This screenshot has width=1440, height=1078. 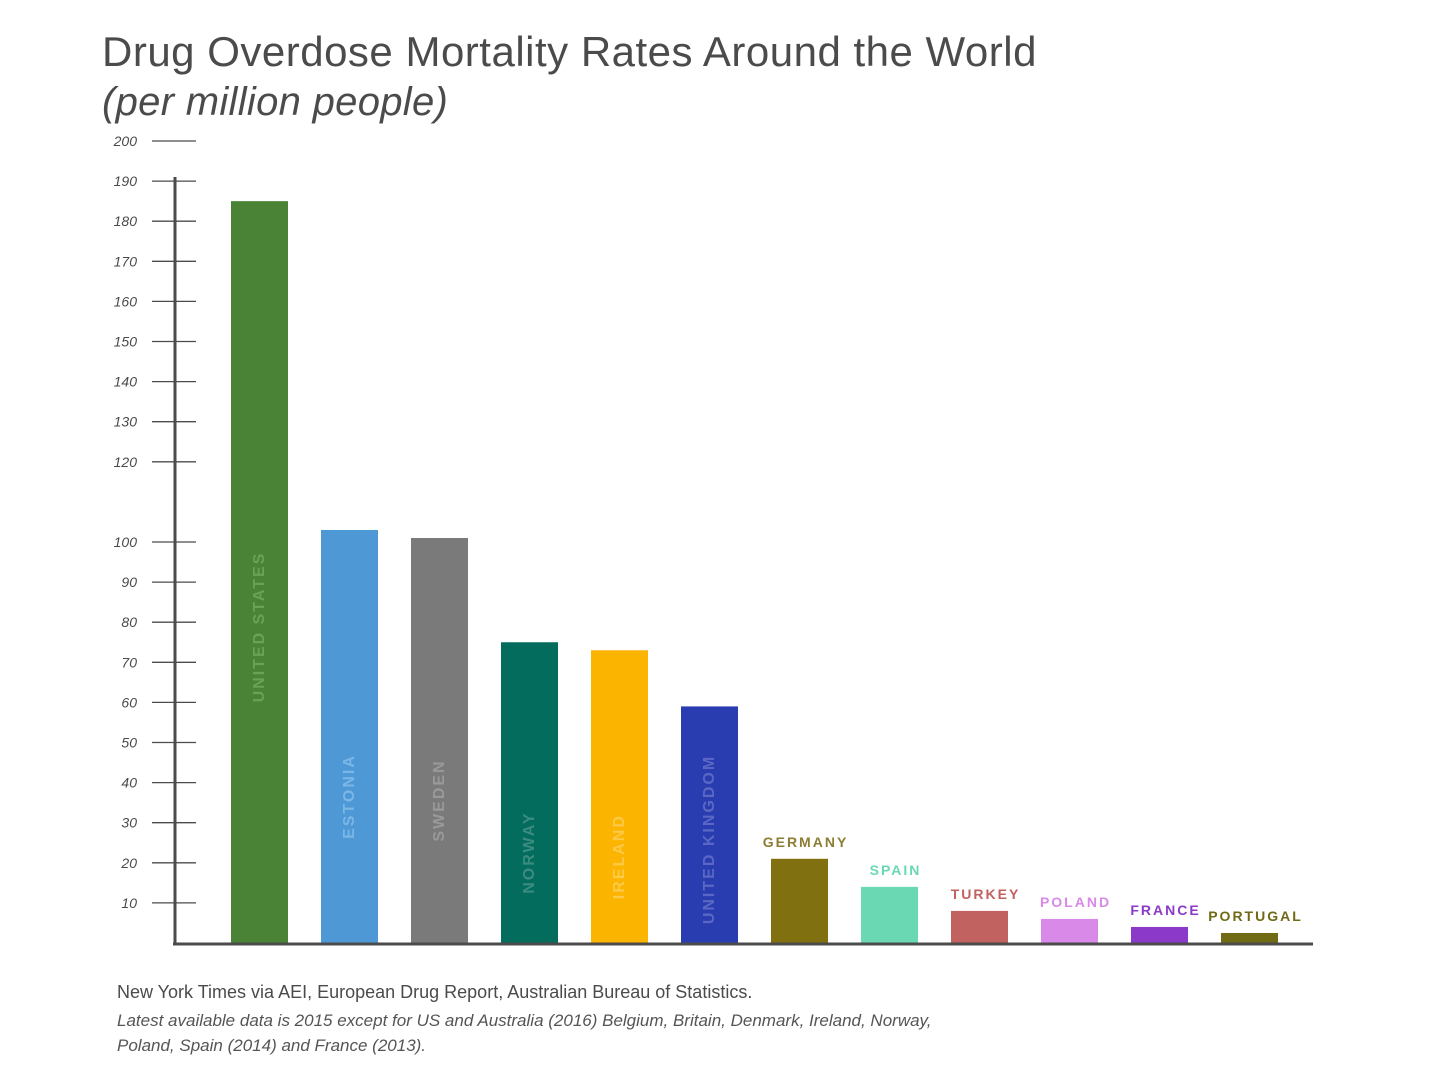 I want to click on bar-label: PORTUGAL, so click(x=1255, y=916).